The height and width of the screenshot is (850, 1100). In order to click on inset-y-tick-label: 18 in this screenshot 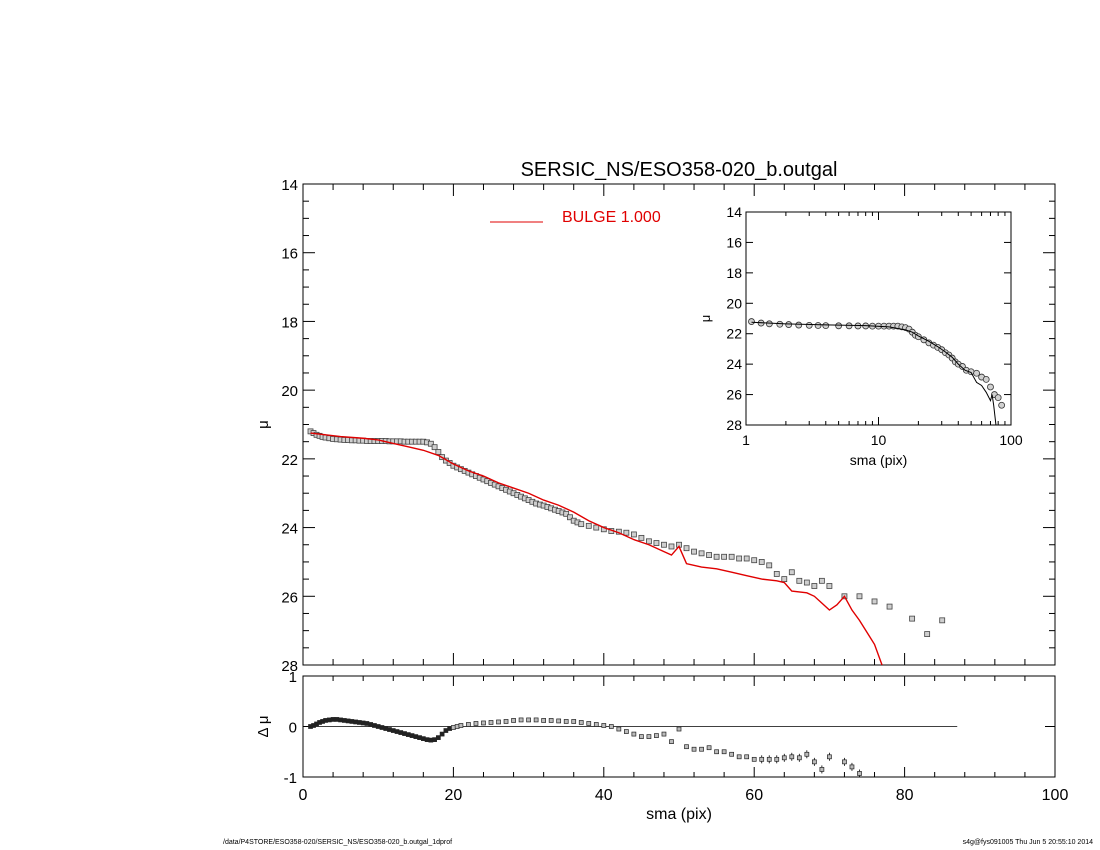, I will do `click(734, 273)`.